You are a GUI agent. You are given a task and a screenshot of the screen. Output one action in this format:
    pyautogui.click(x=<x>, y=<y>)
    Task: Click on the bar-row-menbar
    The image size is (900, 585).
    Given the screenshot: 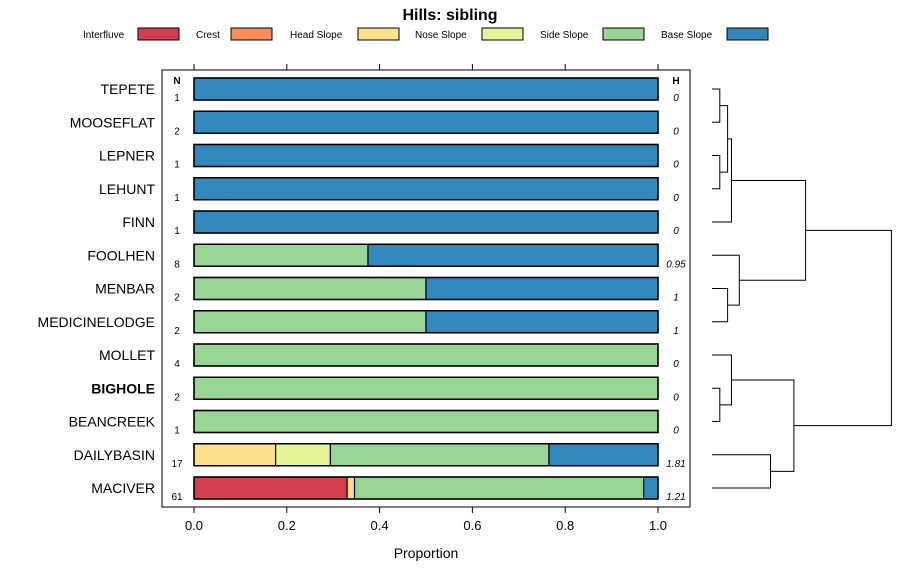 What is the action you would take?
    pyautogui.click(x=426, y=288)
    